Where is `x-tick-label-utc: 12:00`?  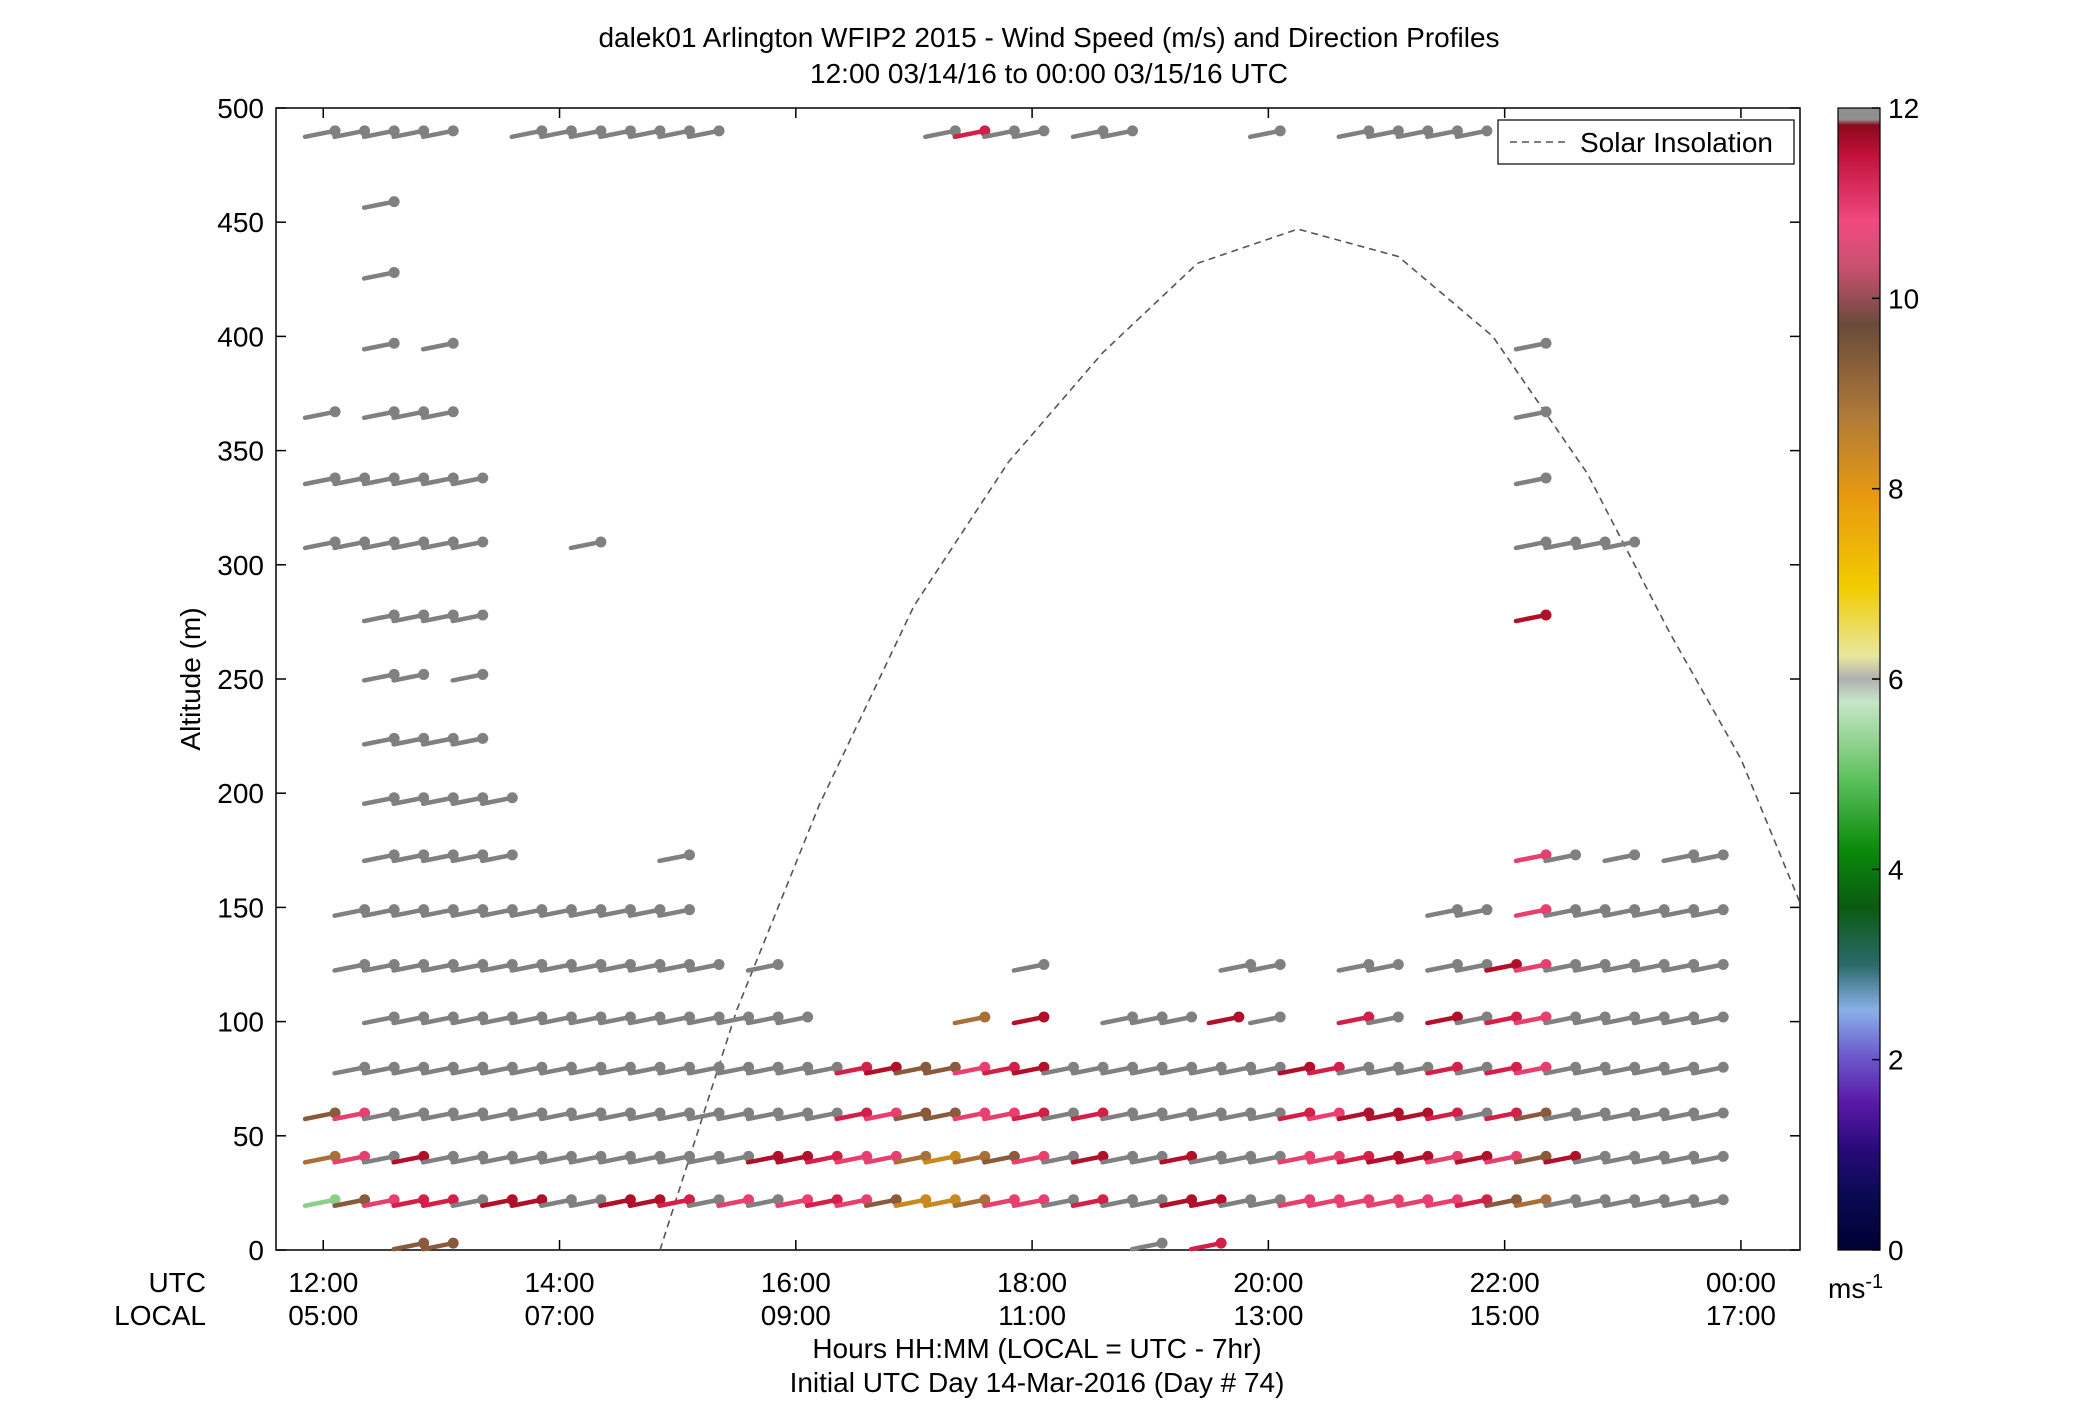 x-tick-label-utc: 12:00 is located at coordinates (323, 1282).